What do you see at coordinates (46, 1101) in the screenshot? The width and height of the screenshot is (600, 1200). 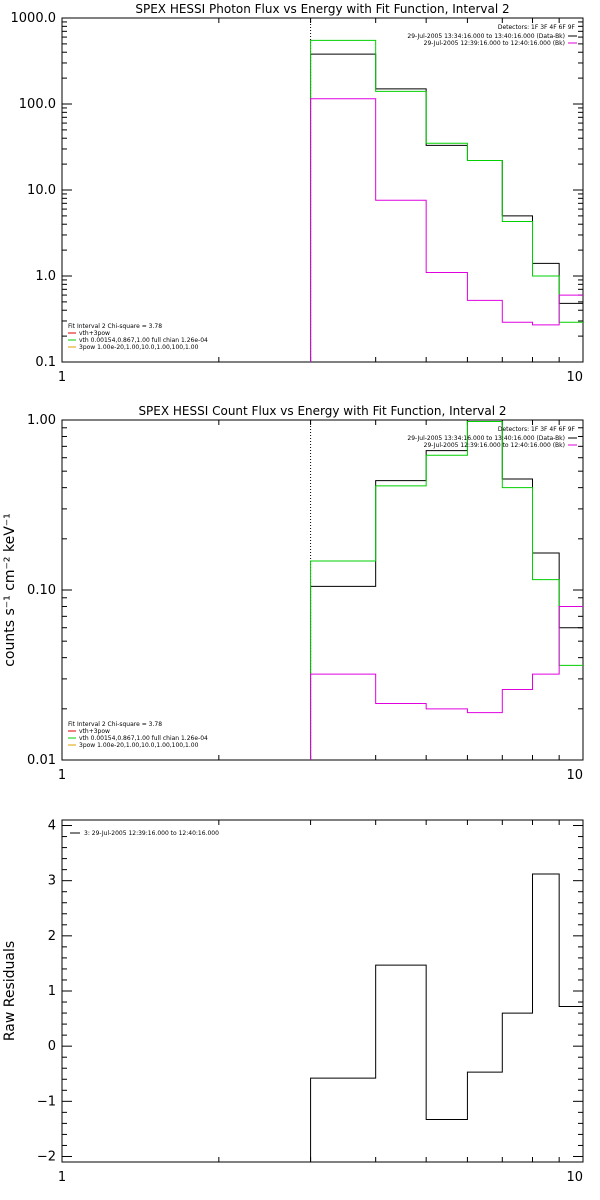 I see `y-tick-label: −1` at bounding box center [46, 1101].